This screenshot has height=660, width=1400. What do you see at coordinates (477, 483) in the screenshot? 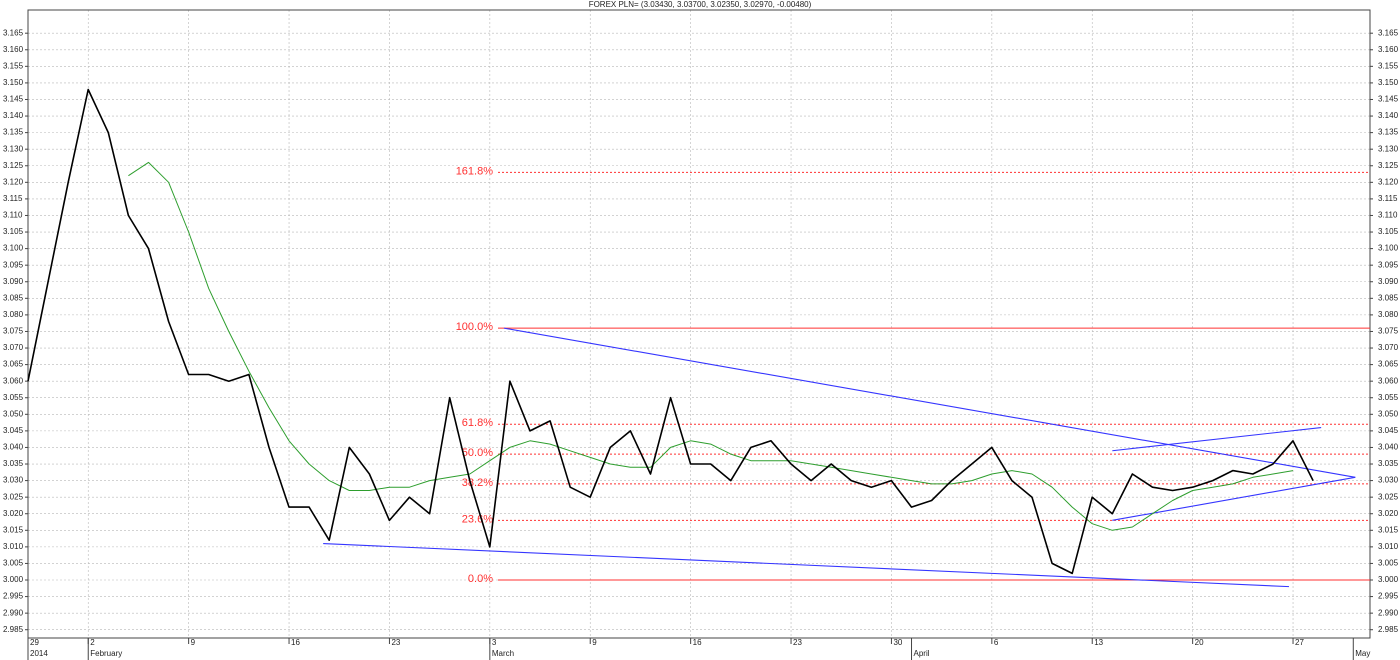
I see `fib-label: 38.2%` at bounding box center [477, 483].